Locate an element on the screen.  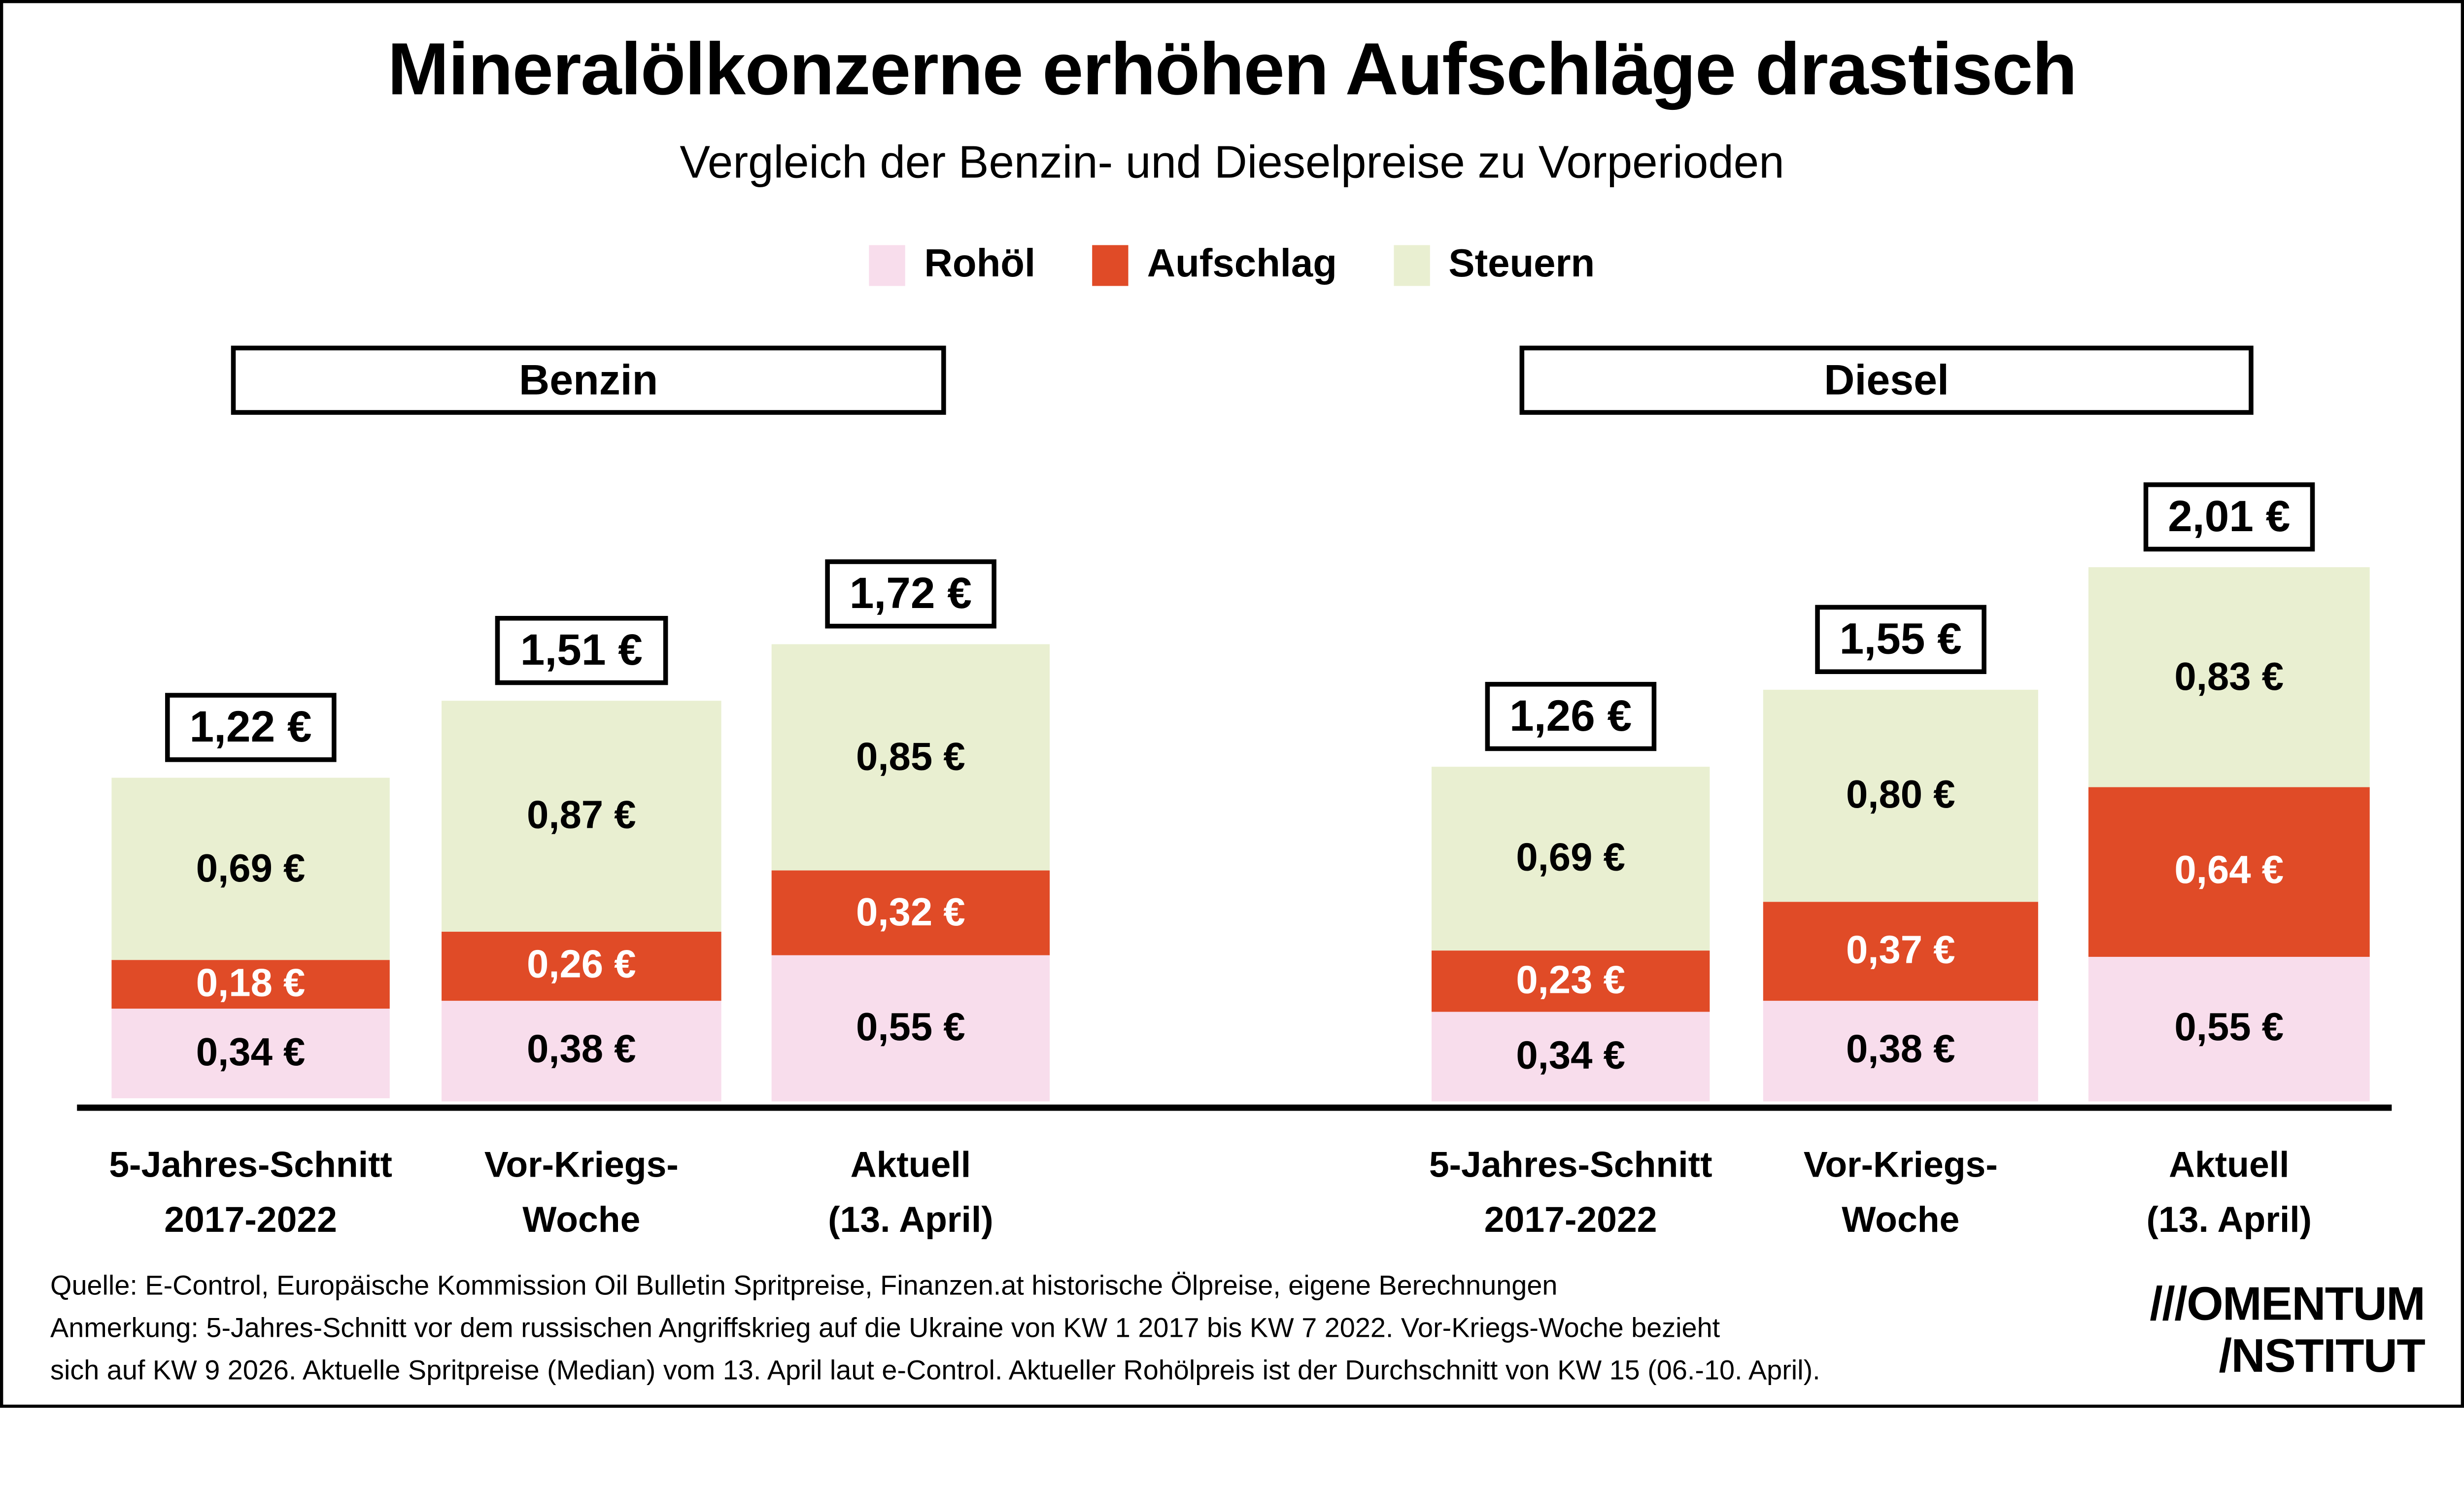
group-header-benzin-label: Benzin is located at coordinates (588, 379).